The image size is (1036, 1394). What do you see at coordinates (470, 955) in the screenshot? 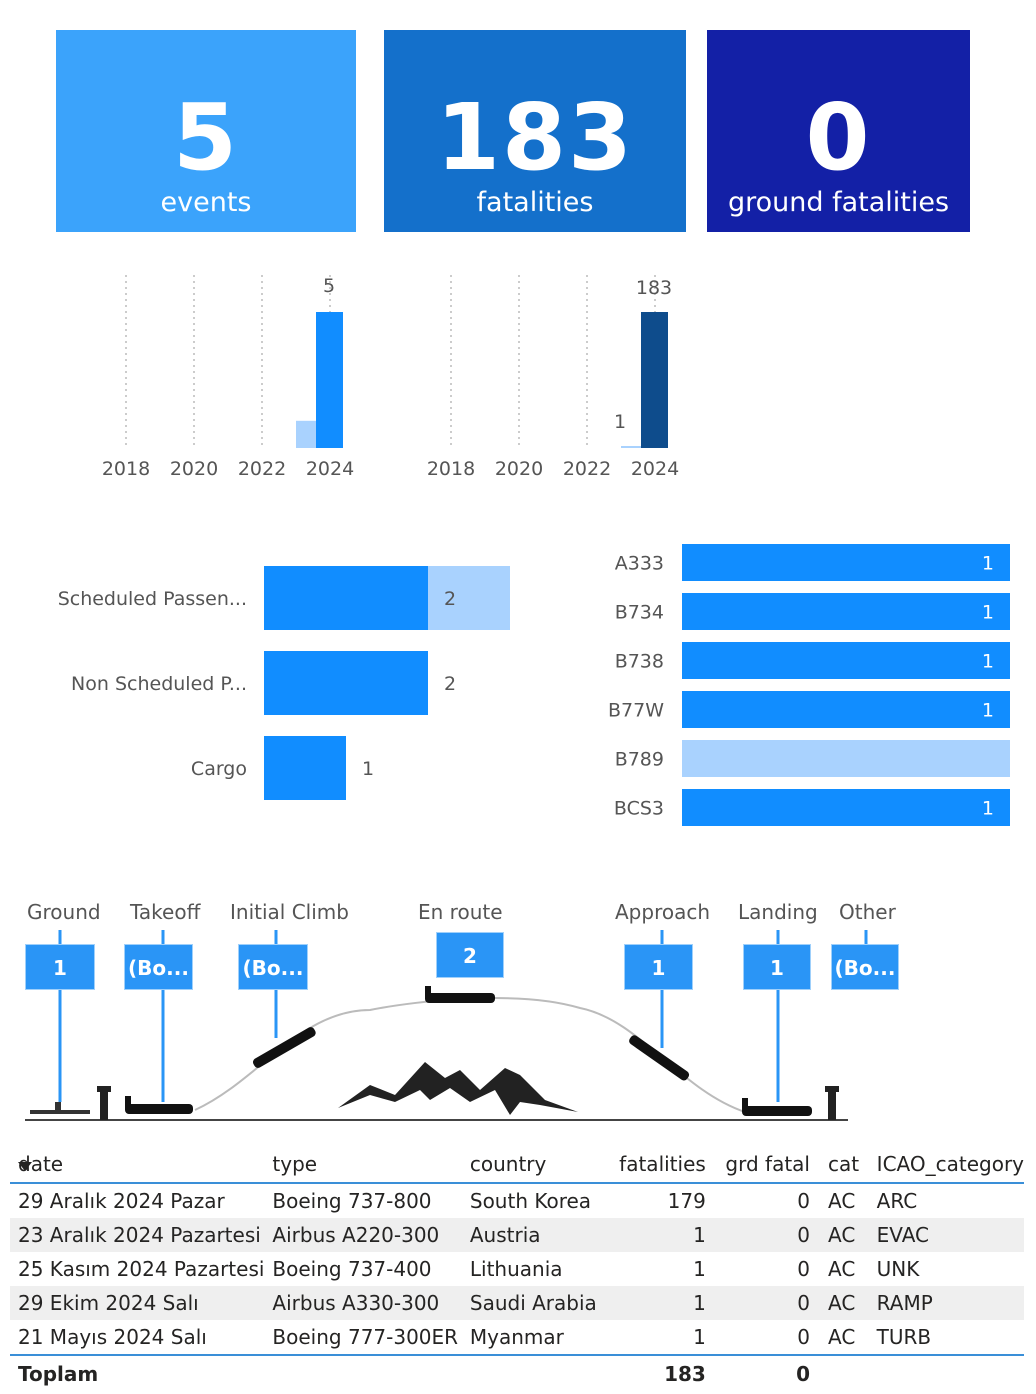
I see `phase-value-en-route: 2` at bounding box center [470, 955].